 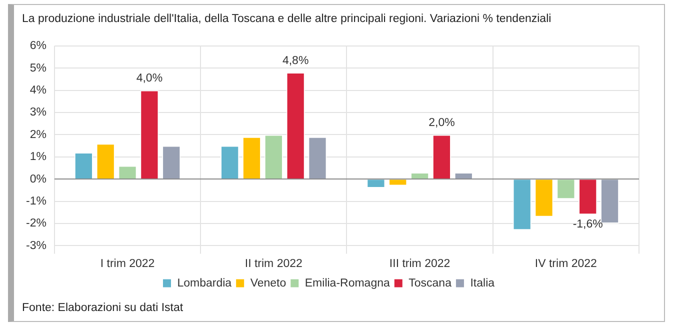 What do you see at coordinates (149, 78) in the screenshot?
I see `data-label: 4,0%` at bounding box center [149, 78].